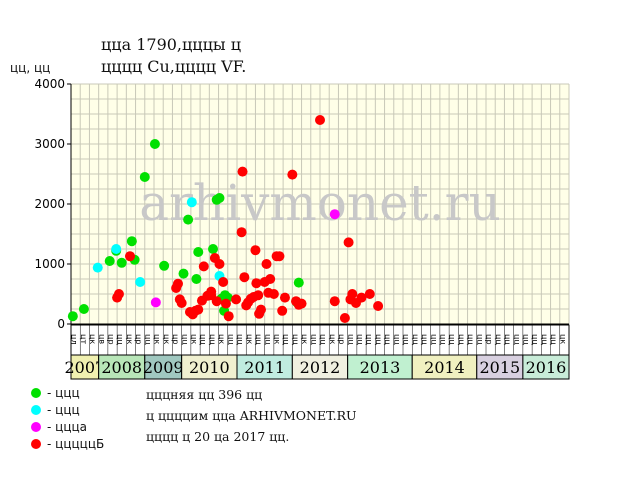 The width and height of the screenshot is (630, 500). What do you see at coordinates (49, 144) in the screenshot?
I see `y-tick-label: 3000` at bounding box center [49, 144].